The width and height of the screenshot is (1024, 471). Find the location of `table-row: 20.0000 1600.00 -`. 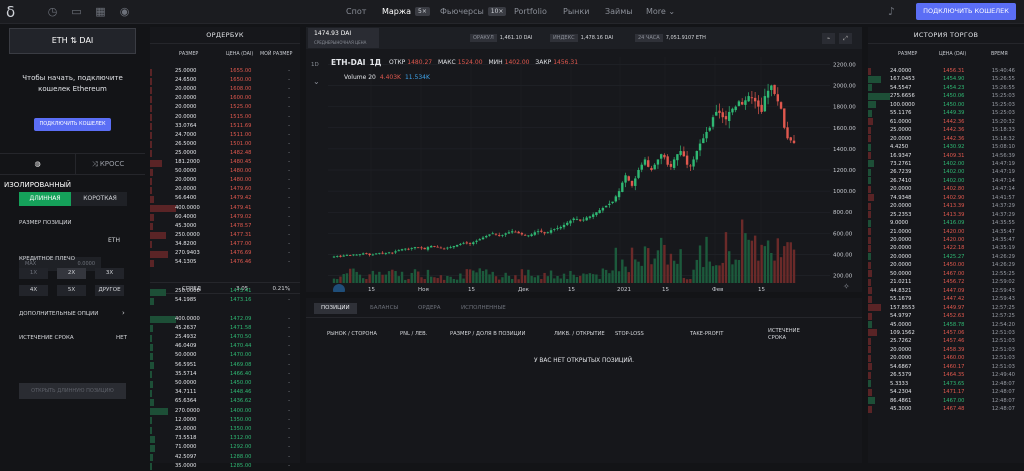

table-row: 20.0000 1600.00 - is located at coordinates (225, 99).